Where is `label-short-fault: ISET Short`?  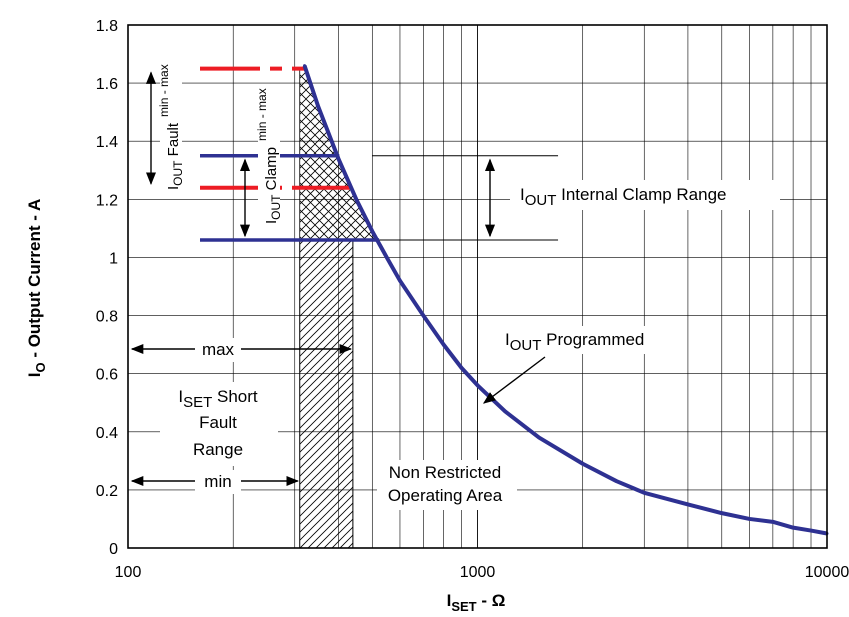
label-short-fault: ISET Short is located at coordinates (218, 399).